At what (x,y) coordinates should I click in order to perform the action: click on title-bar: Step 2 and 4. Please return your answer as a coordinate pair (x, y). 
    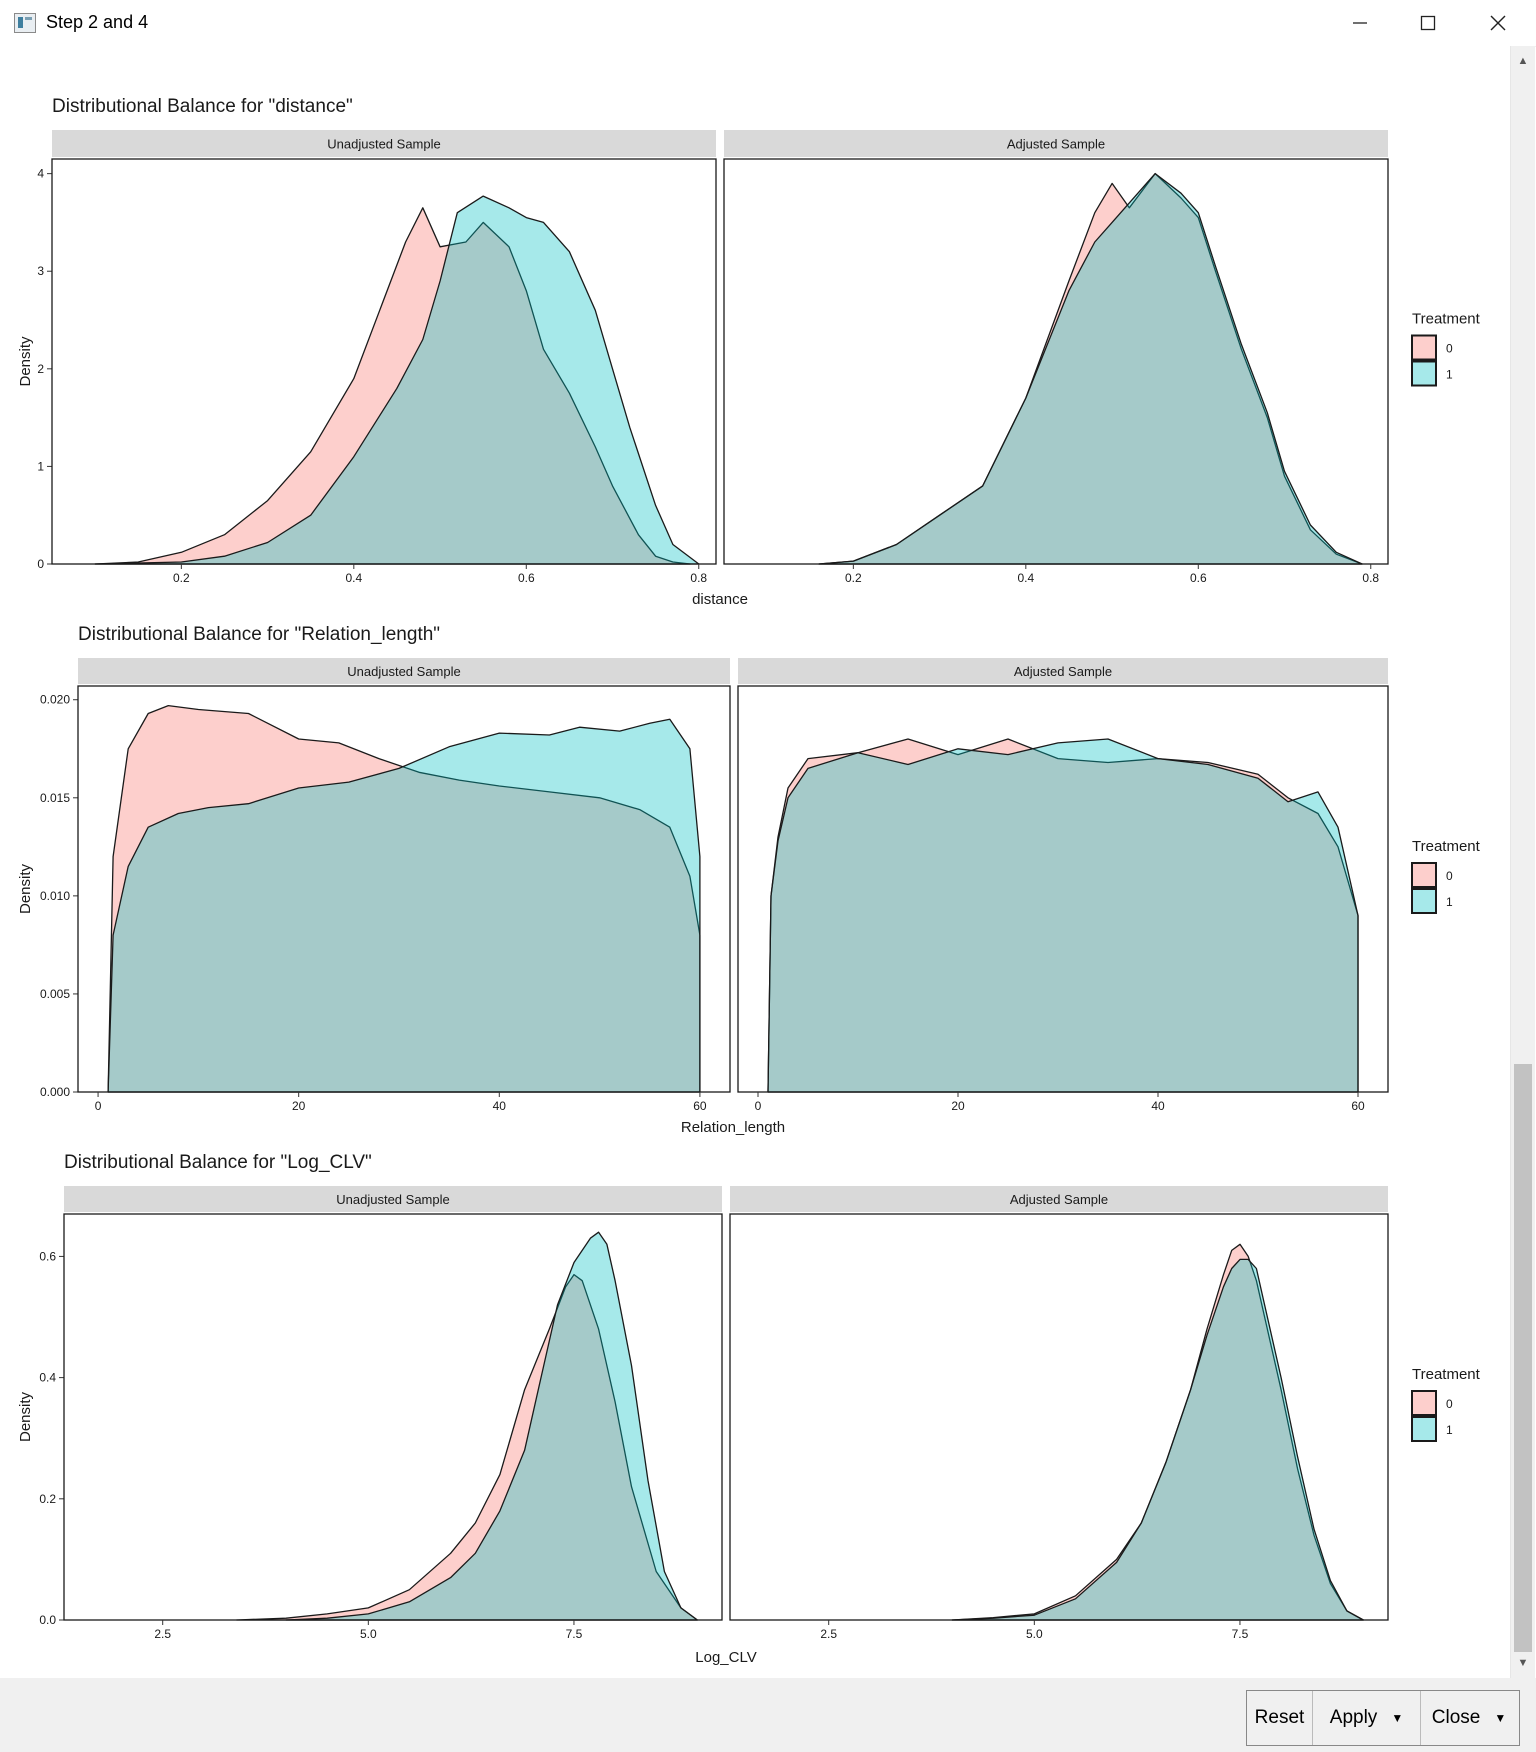
    Looking at the image, I should click on (768, 23).